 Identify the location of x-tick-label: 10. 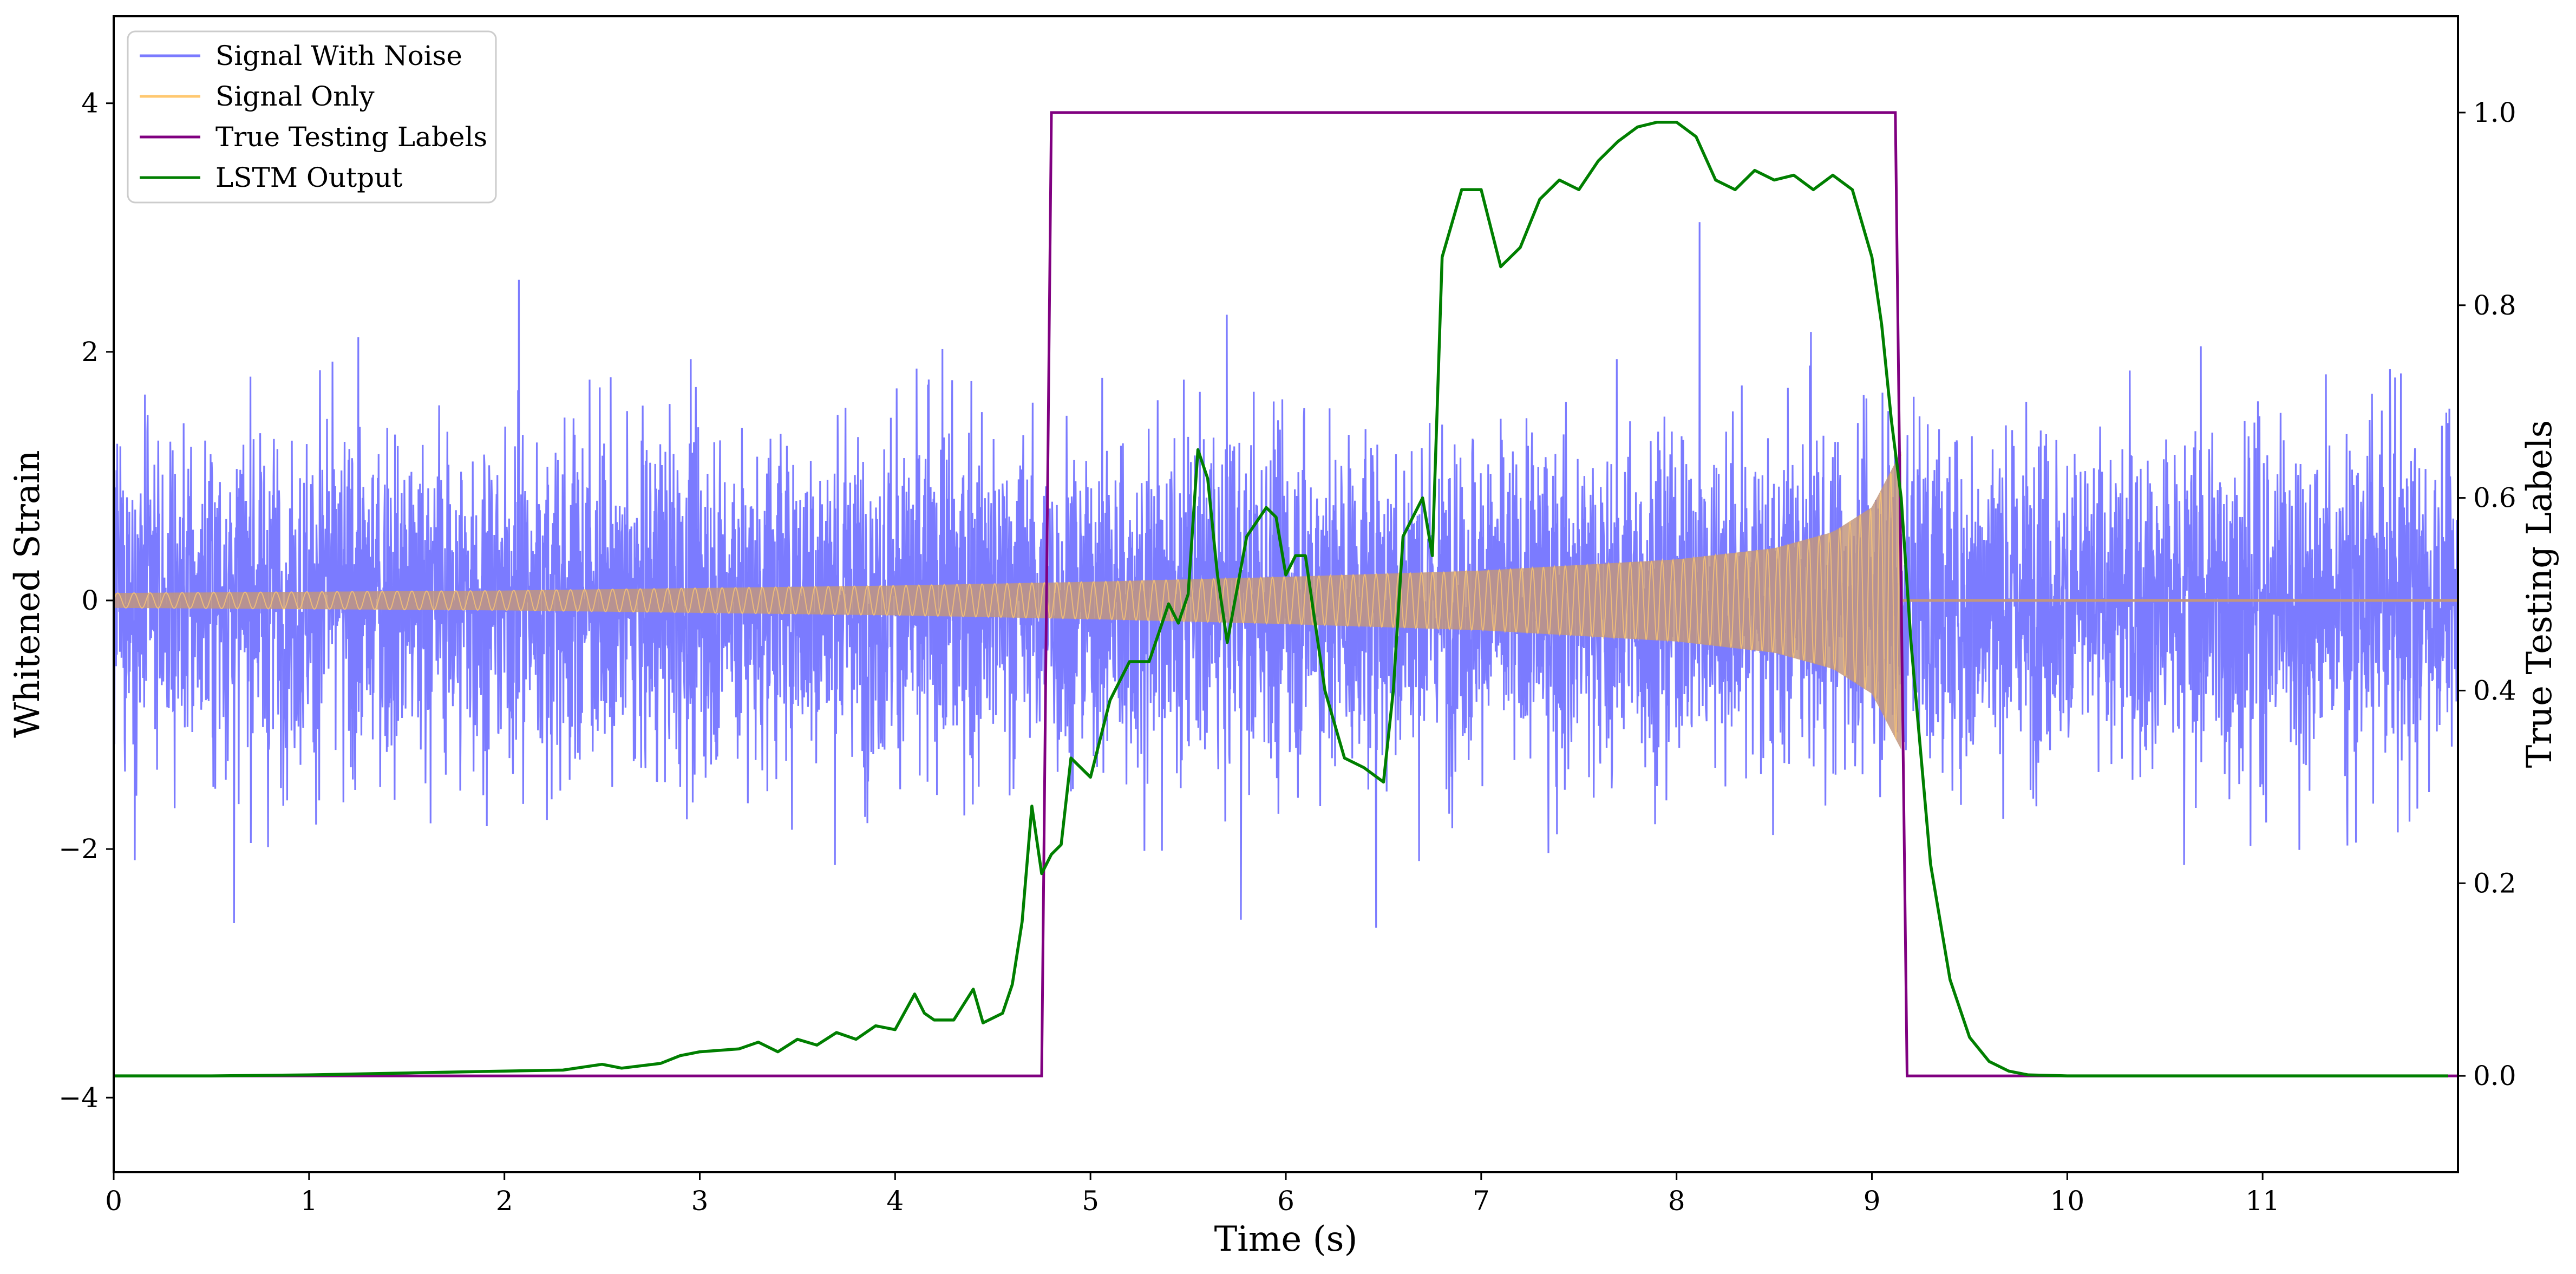
(2067, 1201).